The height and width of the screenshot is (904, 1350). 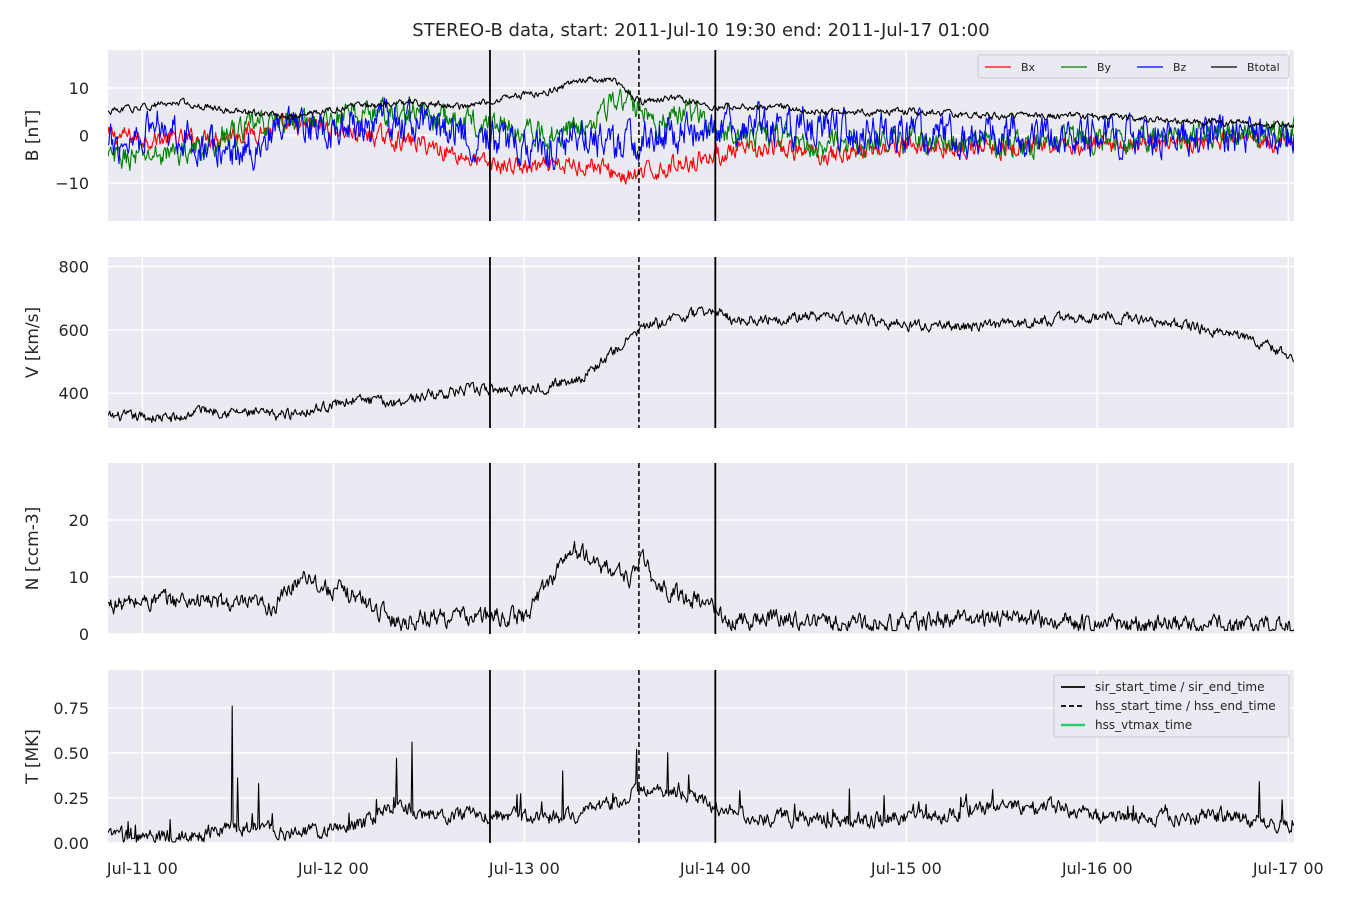 What do you see at coordinates (33, 757) in the screenshot?
I see `panel-3-y-axis-label: T [MK]` at bounding box center [33, 757].